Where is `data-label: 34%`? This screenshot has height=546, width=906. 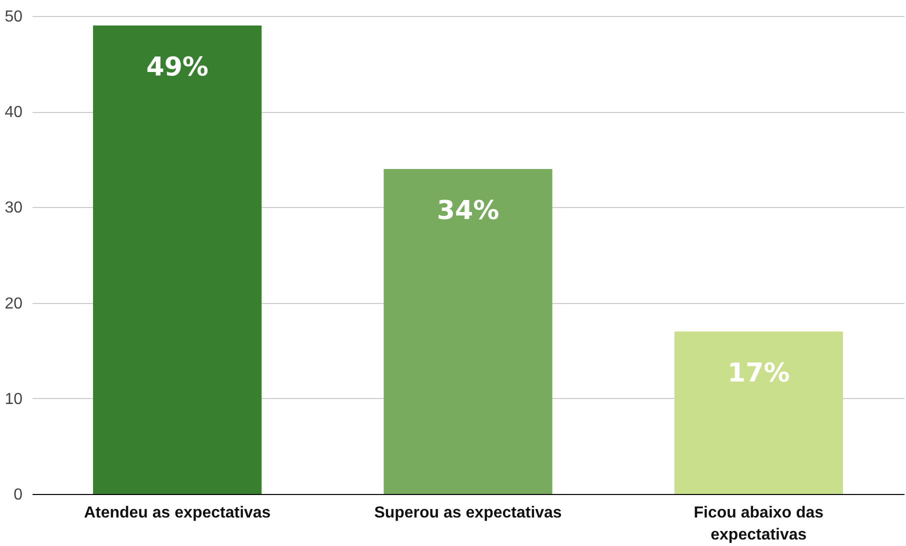 data-label: 34% is located at coordinates (468, 211).